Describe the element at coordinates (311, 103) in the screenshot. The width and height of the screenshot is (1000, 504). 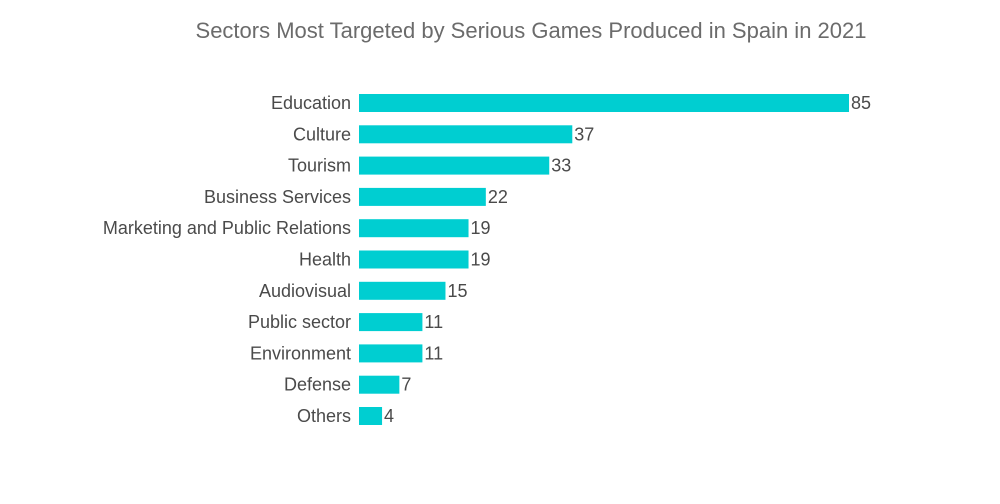
I see `category-label: Education` at that location.